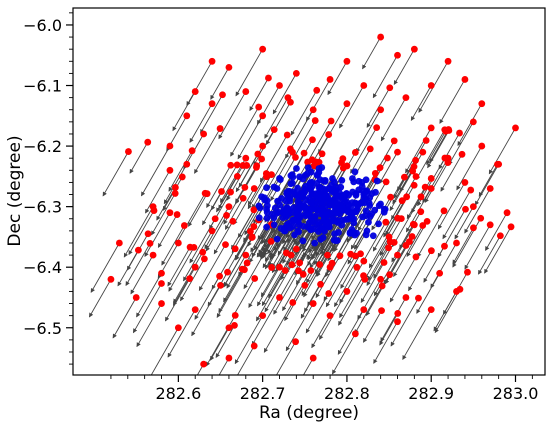 The image size is (550, 428). I want to click on x-tick-label: 282.7, so click(263, 393).